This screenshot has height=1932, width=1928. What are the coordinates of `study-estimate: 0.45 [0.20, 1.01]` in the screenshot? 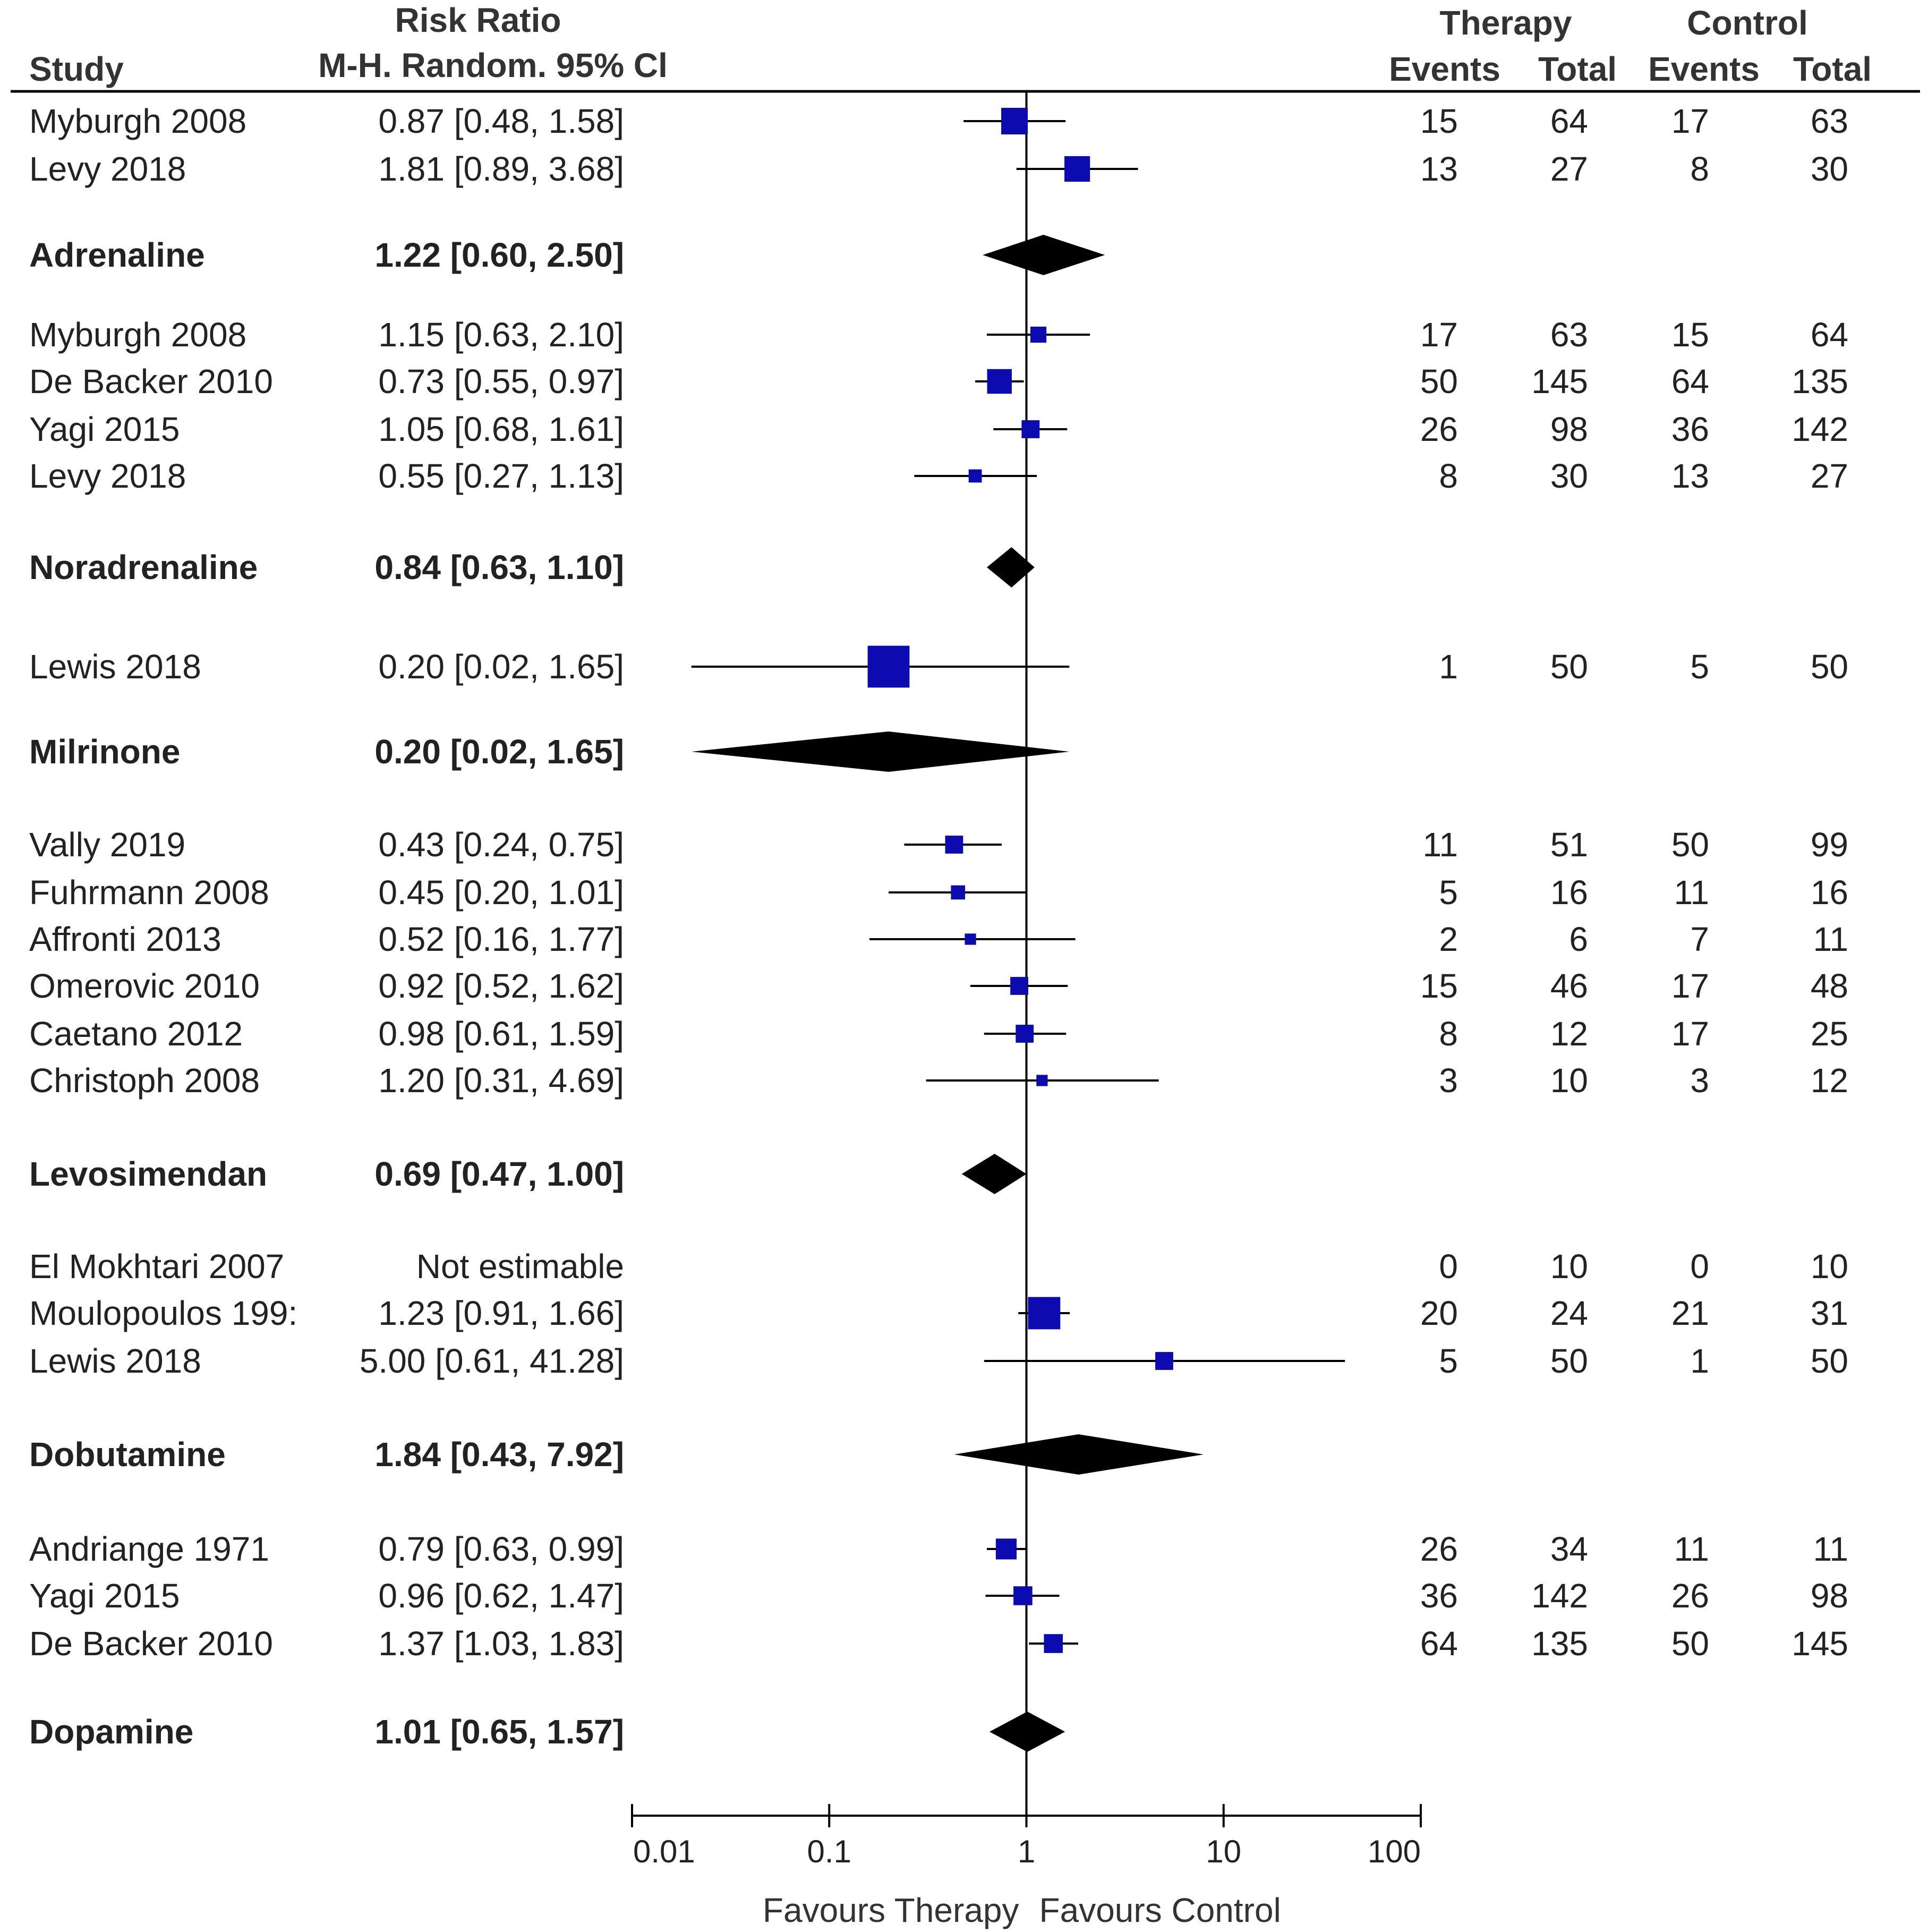 It's located at (501, 892).